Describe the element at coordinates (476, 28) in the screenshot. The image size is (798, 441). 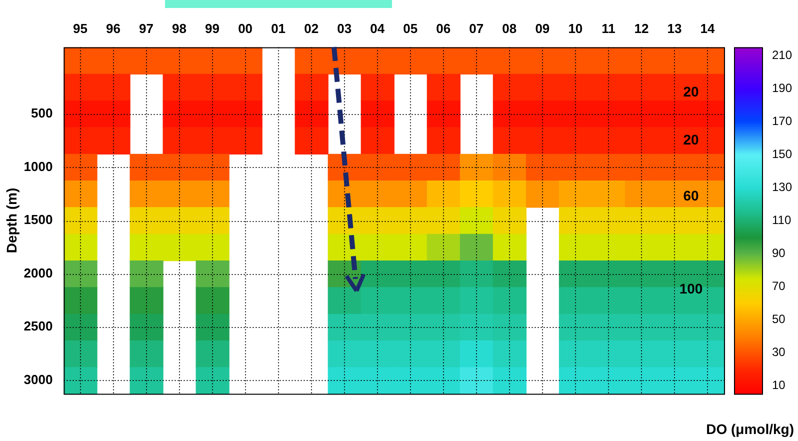
I see `x-tick-label: 07` at that location.